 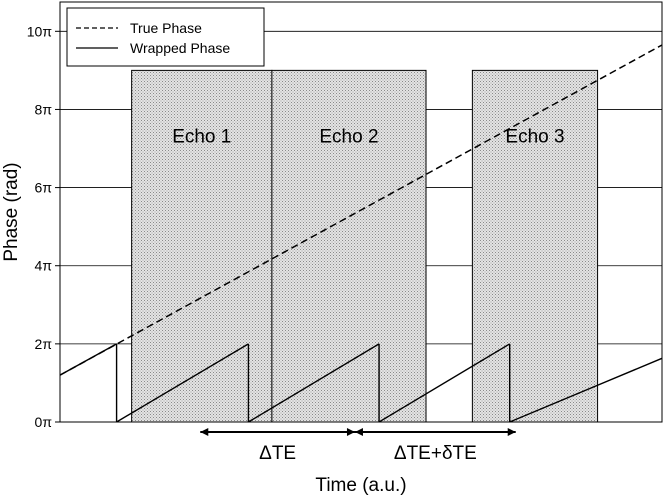 What do you see at coordinates (44, 422) in the screenshot?
I see `y-tick-label-0: 0π` at bounding box center [44, 422].